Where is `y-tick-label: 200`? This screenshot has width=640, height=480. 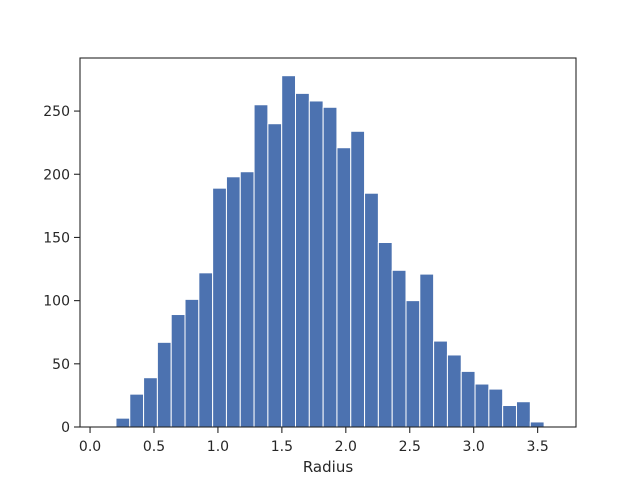
y-tick-label: 200 is located at coordinates (56, 175).